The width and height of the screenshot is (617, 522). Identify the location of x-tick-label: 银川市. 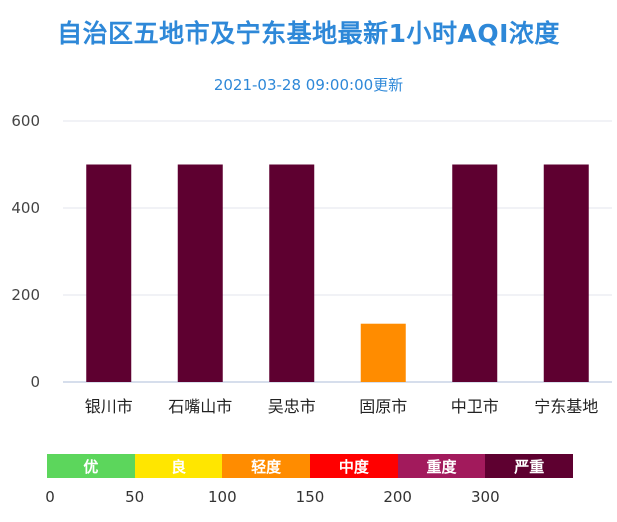
(109, 406).